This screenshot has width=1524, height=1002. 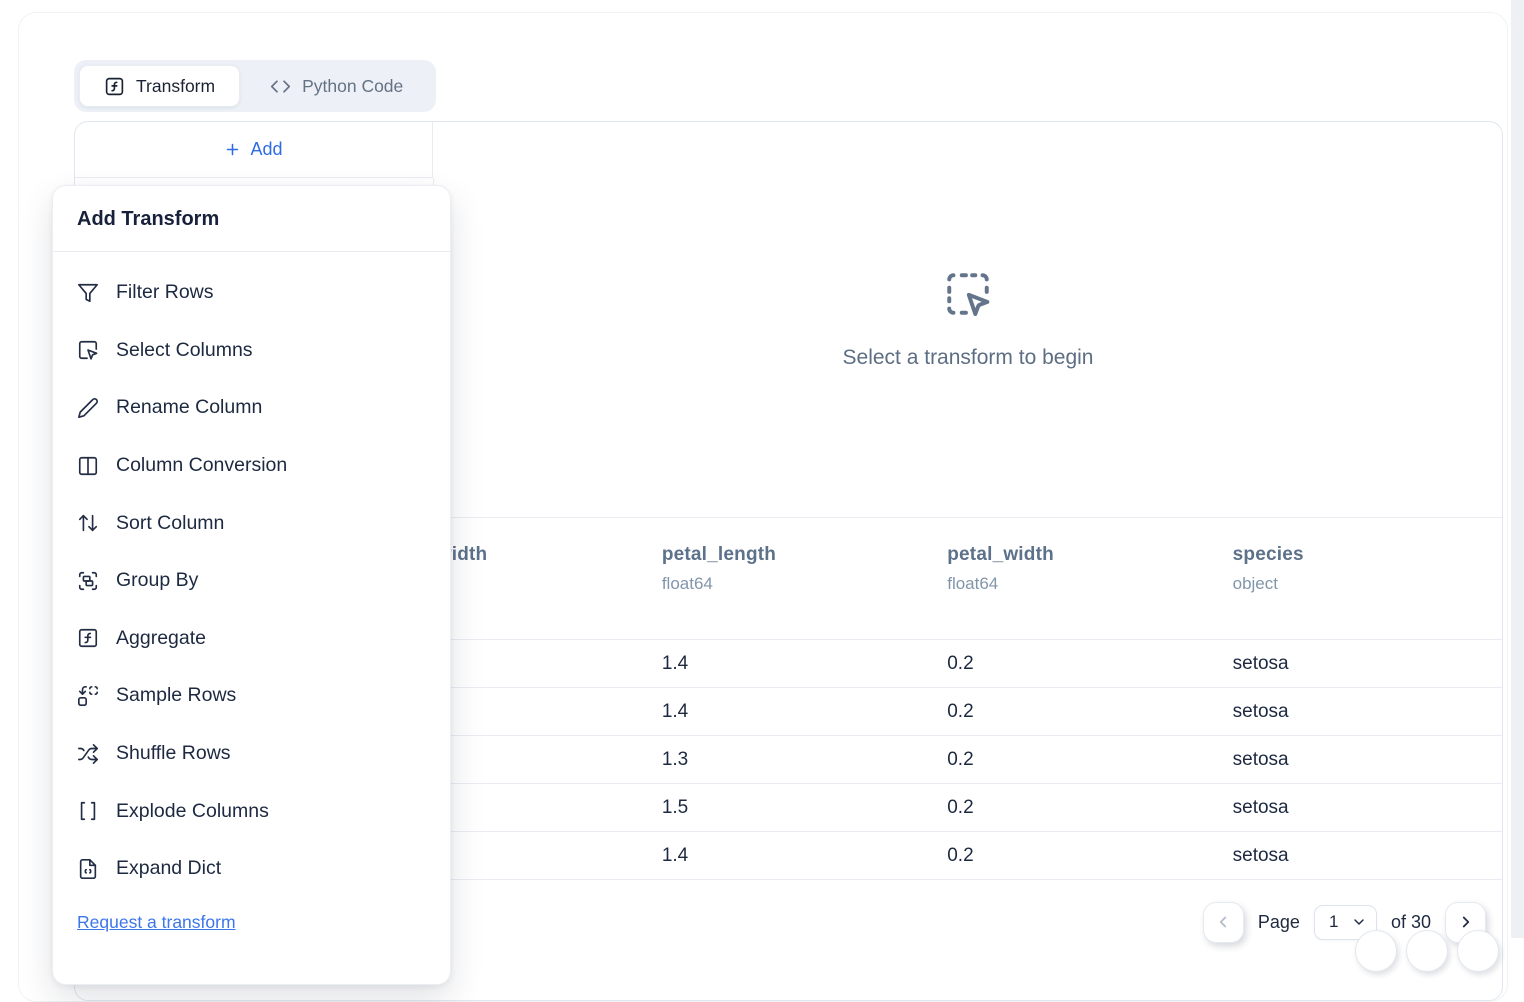 What do you see at coordinates (88, 350) in the screenshot?
I see `square-mouse-pointer-icon` at bounding box center [88, 350].